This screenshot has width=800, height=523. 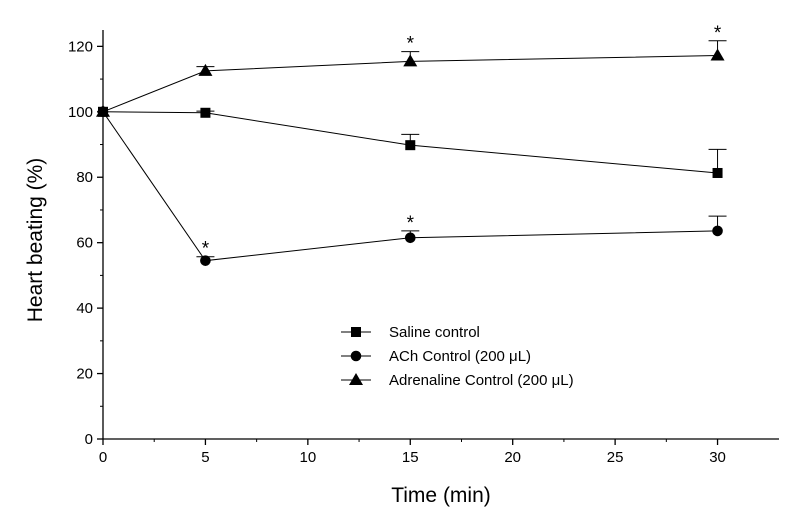 I want to click on y-axis-title: Heart beating (%), so click(x=35, y=240).